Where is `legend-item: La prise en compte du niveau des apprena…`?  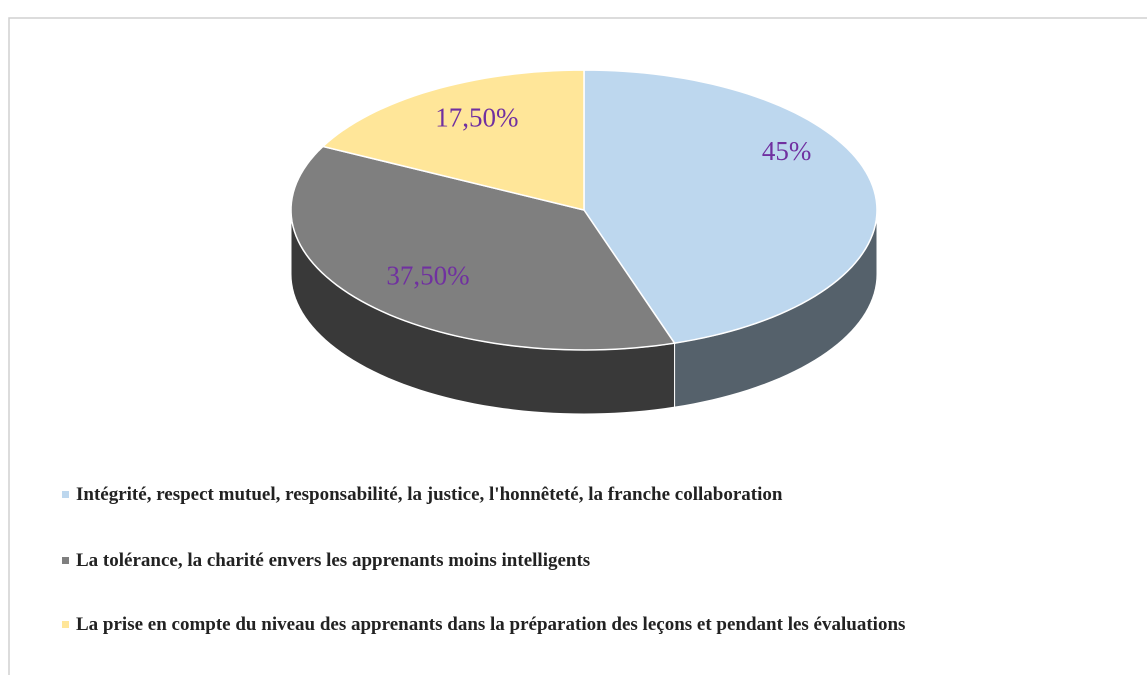
legend-item: La prise en compte du niveau des apprena… is located at coordinates (594, 625).